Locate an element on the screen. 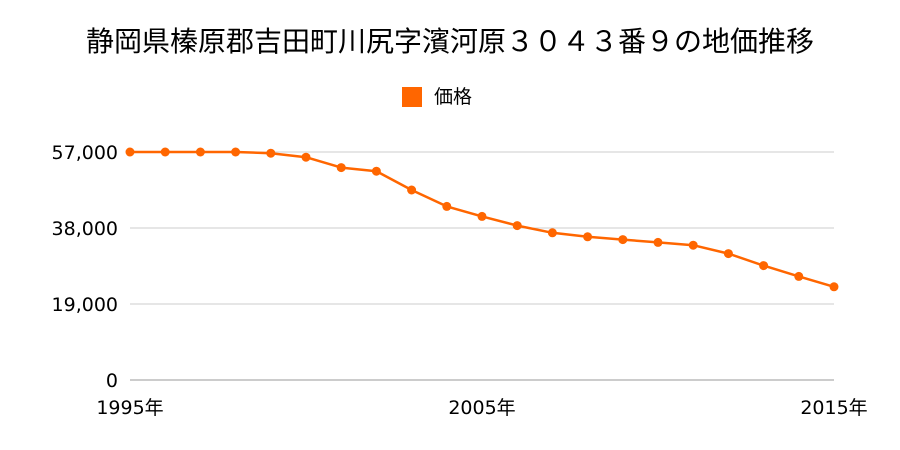 The width and height of the screenshot is (900, 450). y-tick-label: 38,000 is located at coordinates (85, 229).